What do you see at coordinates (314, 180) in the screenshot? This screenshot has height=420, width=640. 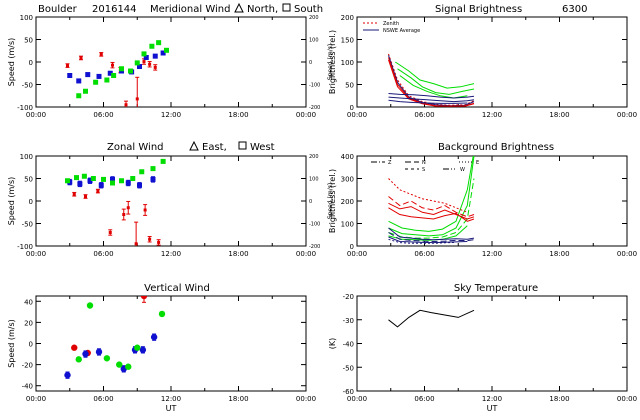 I see `zonal-y2-tick-label: 100` at bounding box center [314, 180].